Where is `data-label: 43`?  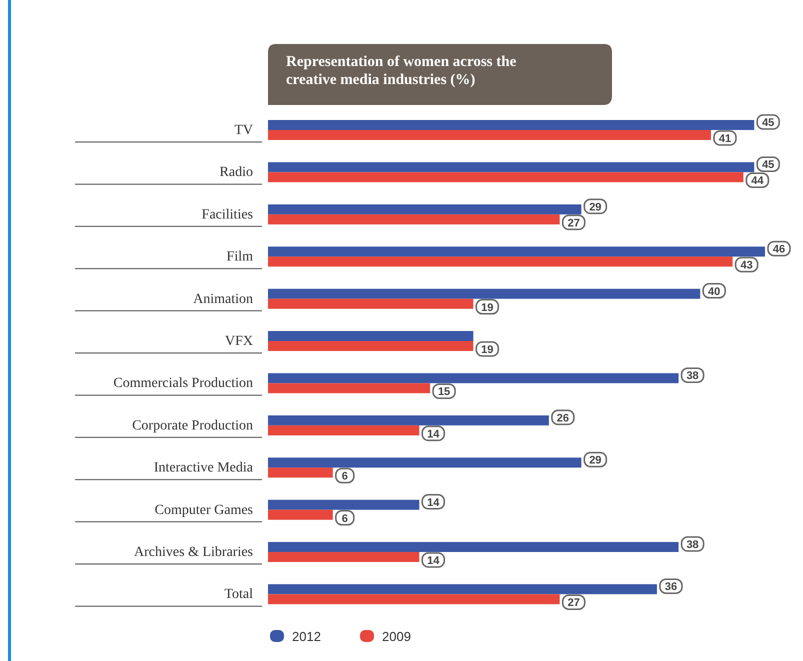
data-label: 43 is located at coordinates (746, 266).